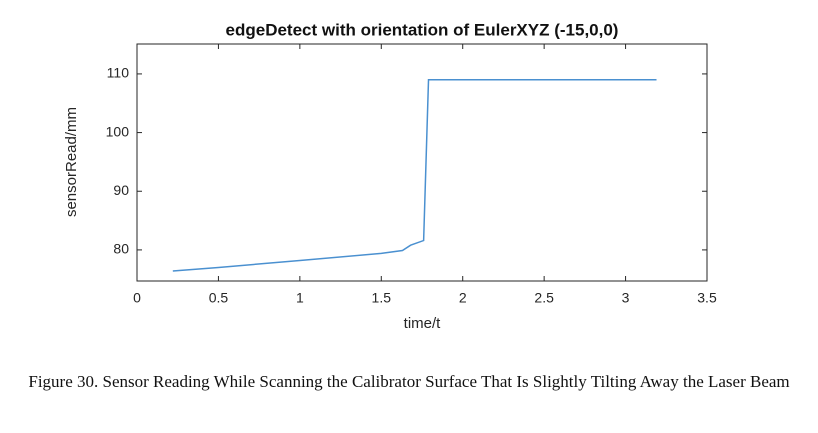  I want to click on y-tick-label: 90, so click(121, 190).